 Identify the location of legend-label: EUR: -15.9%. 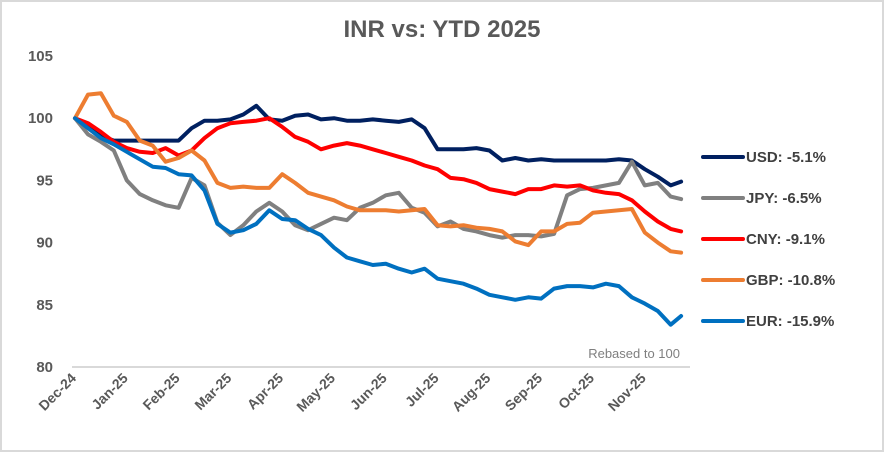
(790, 321).